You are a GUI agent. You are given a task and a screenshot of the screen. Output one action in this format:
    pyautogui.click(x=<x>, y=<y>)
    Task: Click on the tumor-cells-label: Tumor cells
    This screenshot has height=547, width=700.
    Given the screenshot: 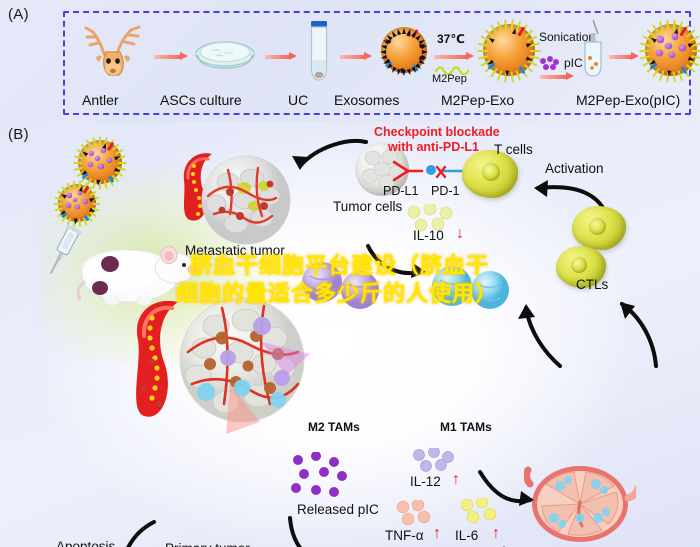 What is the action you would take?
    pyautogui.click(x=368, y=206)
    